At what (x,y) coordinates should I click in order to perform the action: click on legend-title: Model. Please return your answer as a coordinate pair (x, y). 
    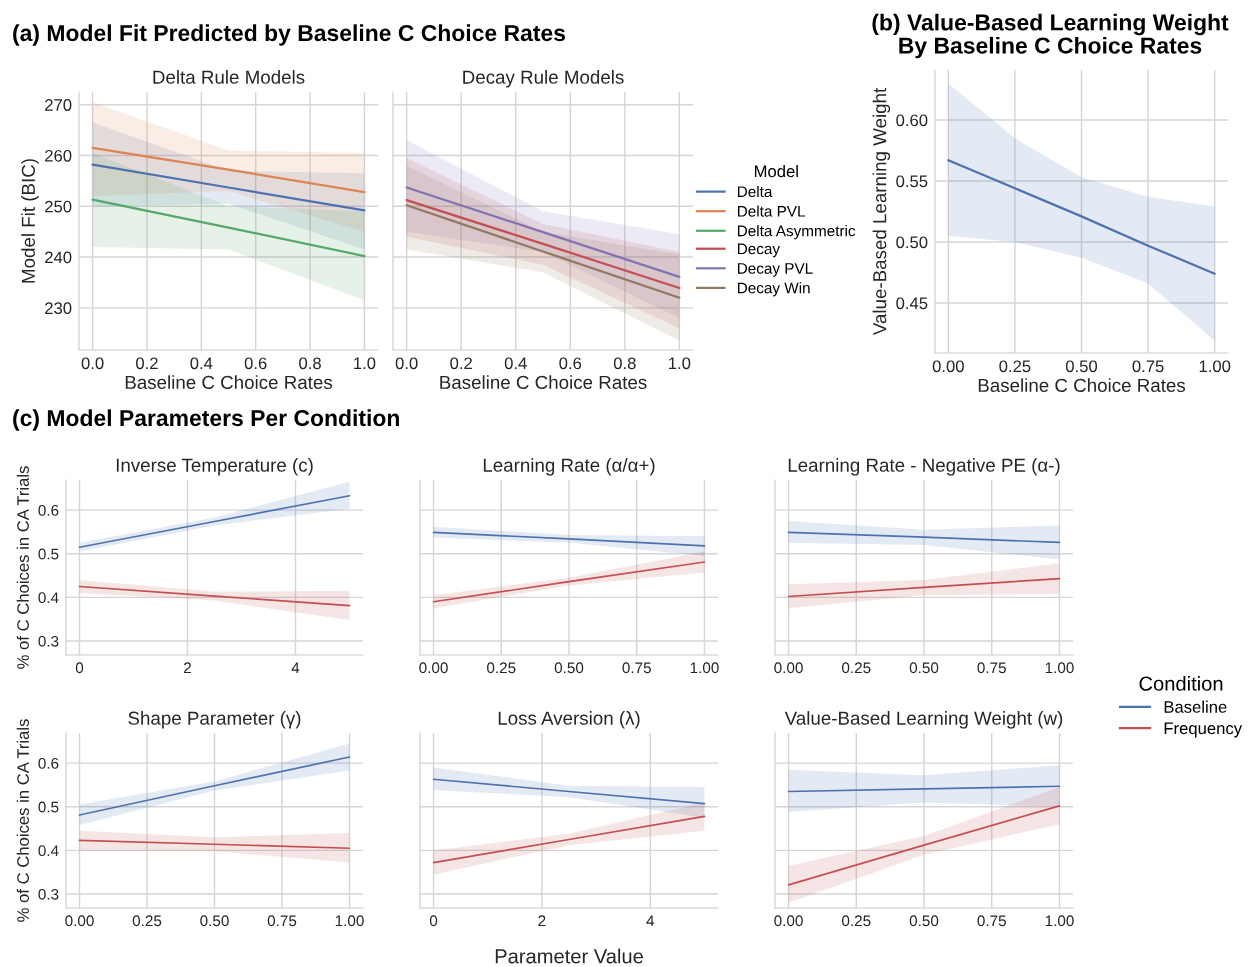
    Looking at the image, I should click on (776, 171).